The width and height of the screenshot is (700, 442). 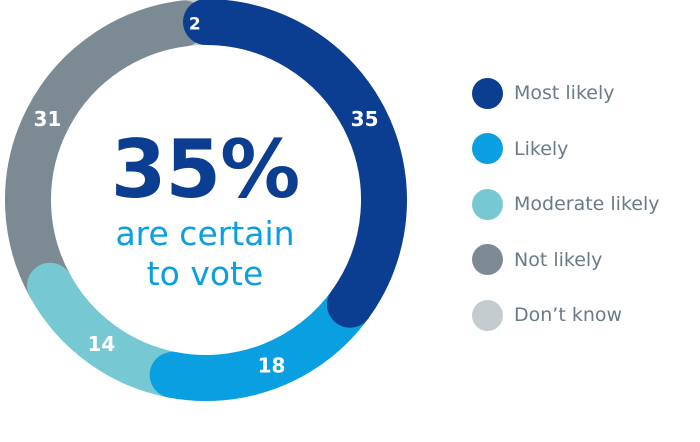 I want to click on value-label-moderate-likely: 14, so click(x=101, y=344).